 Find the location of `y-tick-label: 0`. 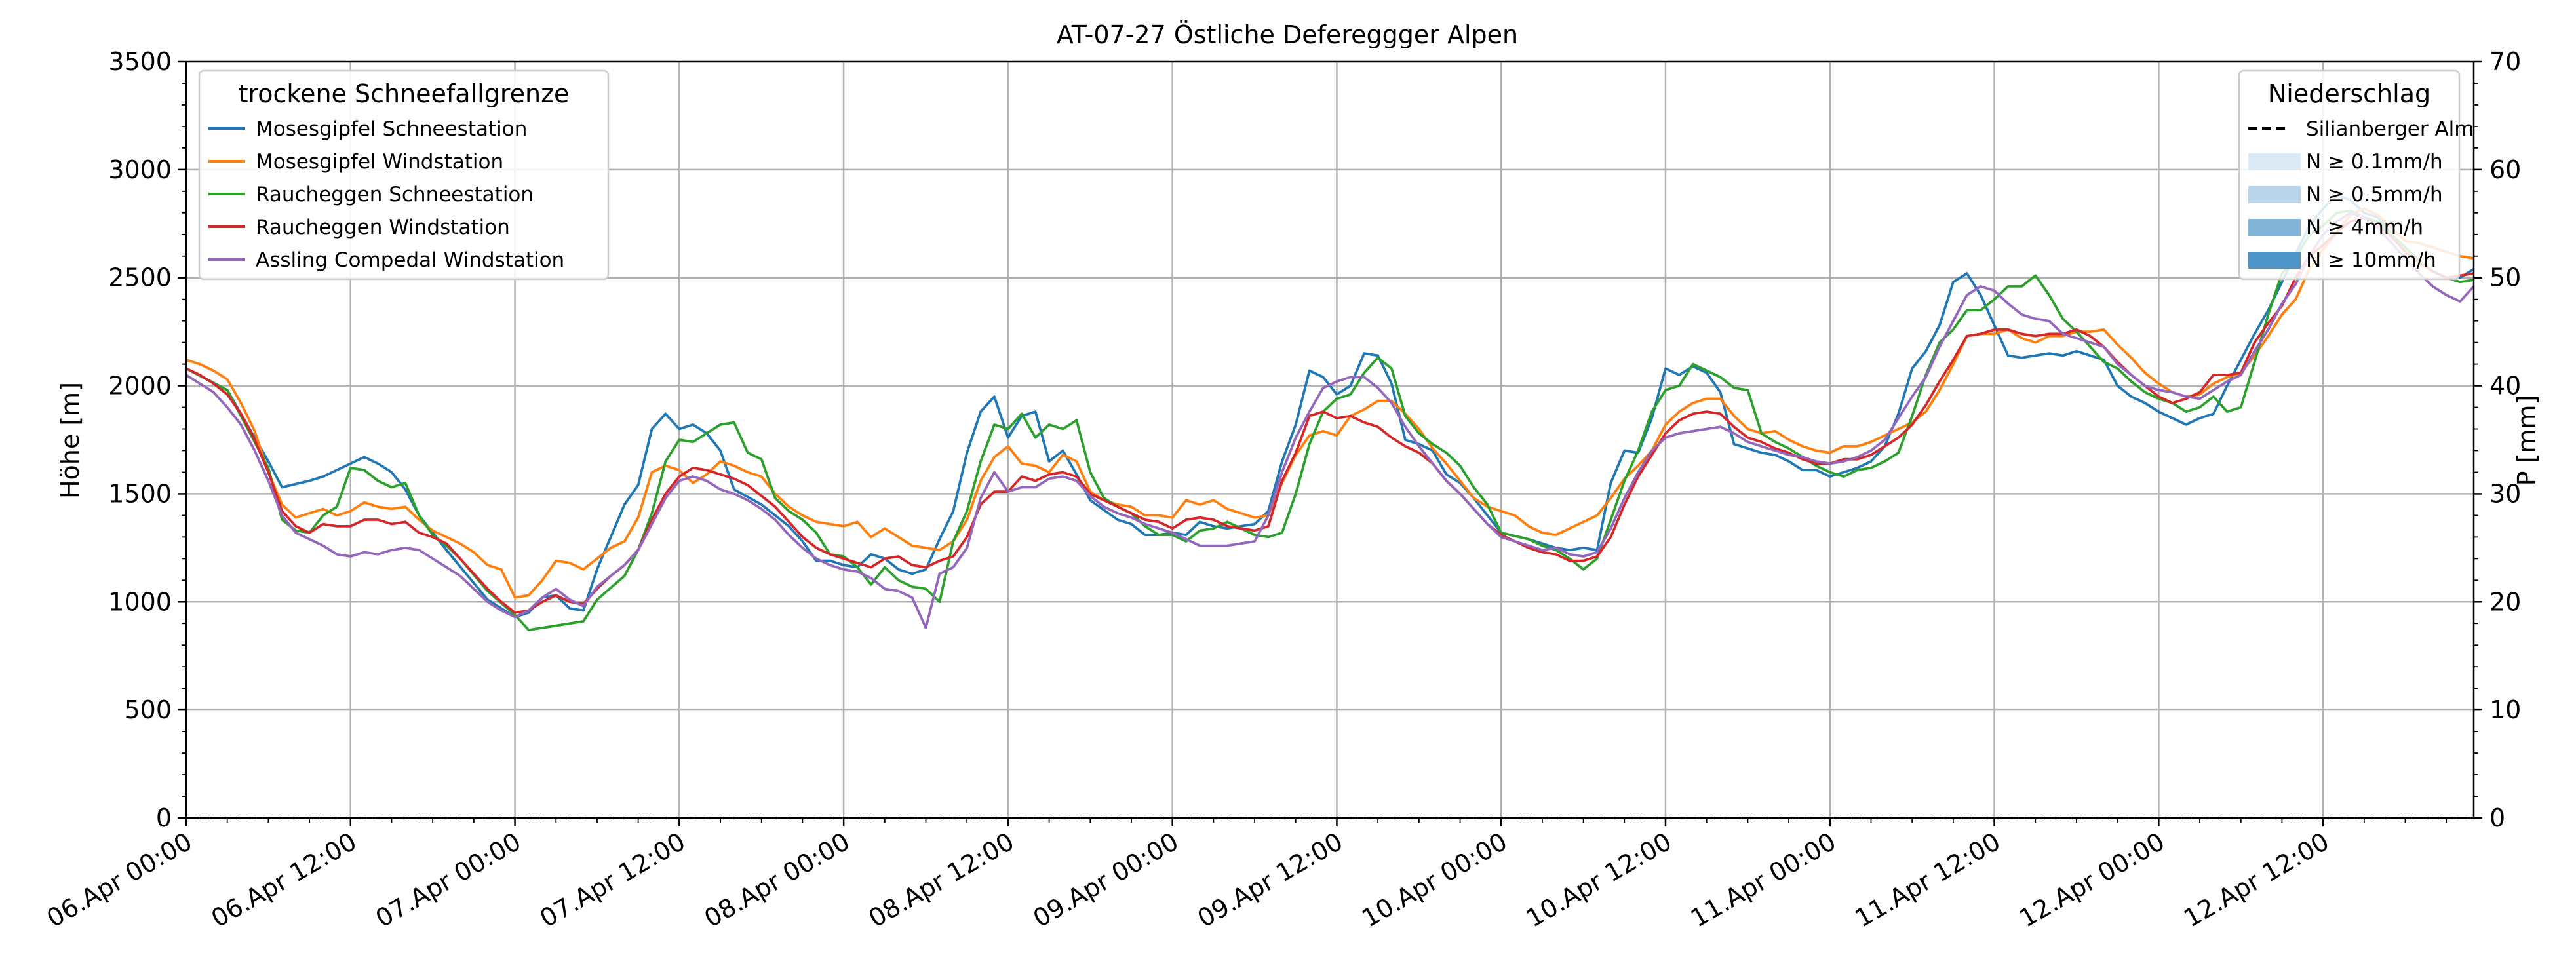

y-tick-label: 0 is located at coordinates (164, 818).